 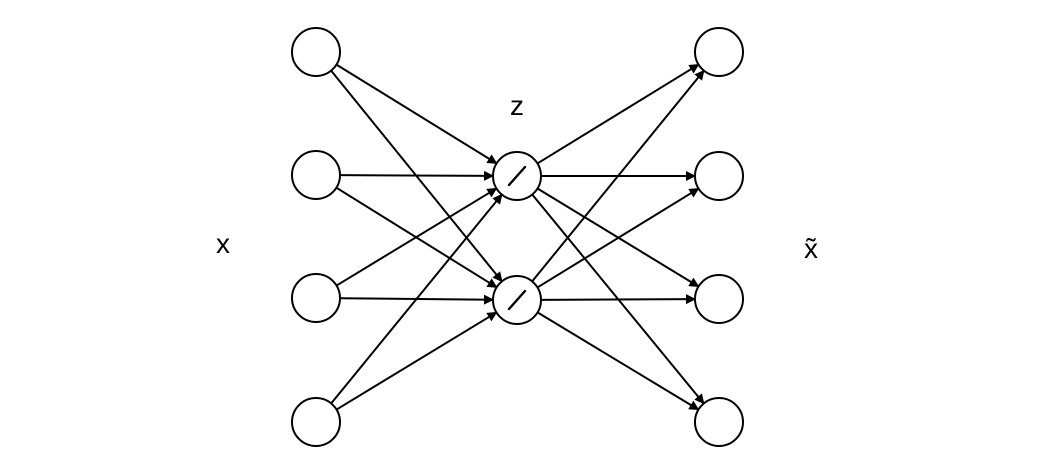 What do you see at coordinates (811, 248) in the screenshot?
I see `output-label: x̃` at bounding box center [811, 248].